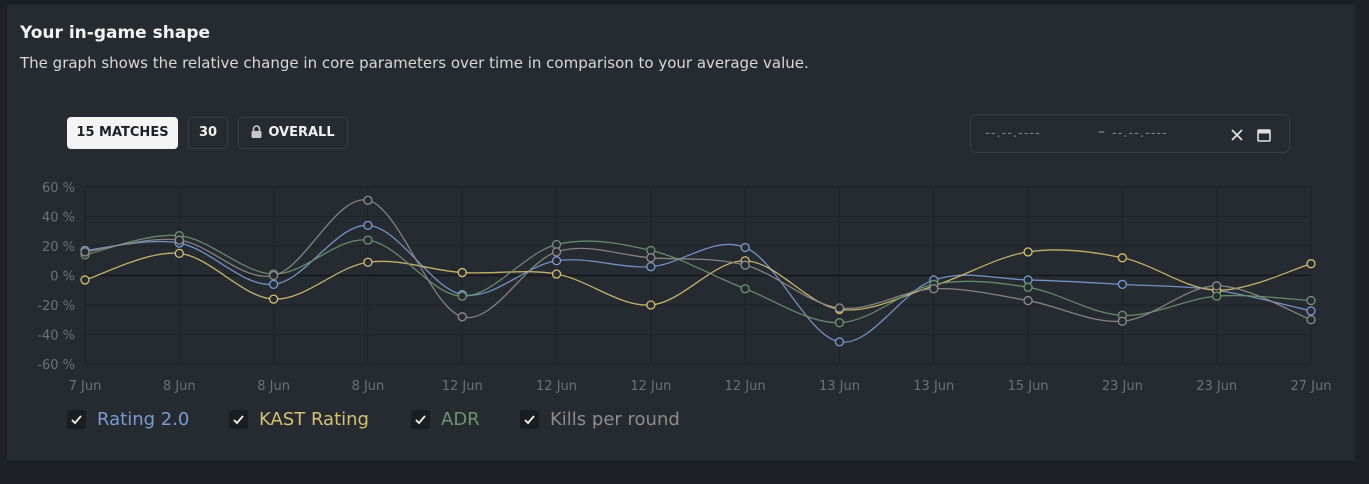 The height and width of the screenshot is (484, 1369). What do you see at coordinates (1013, 133) in the screenshot?
I see `date-from-input: --.--.----` at bounding box center [1013, 133].